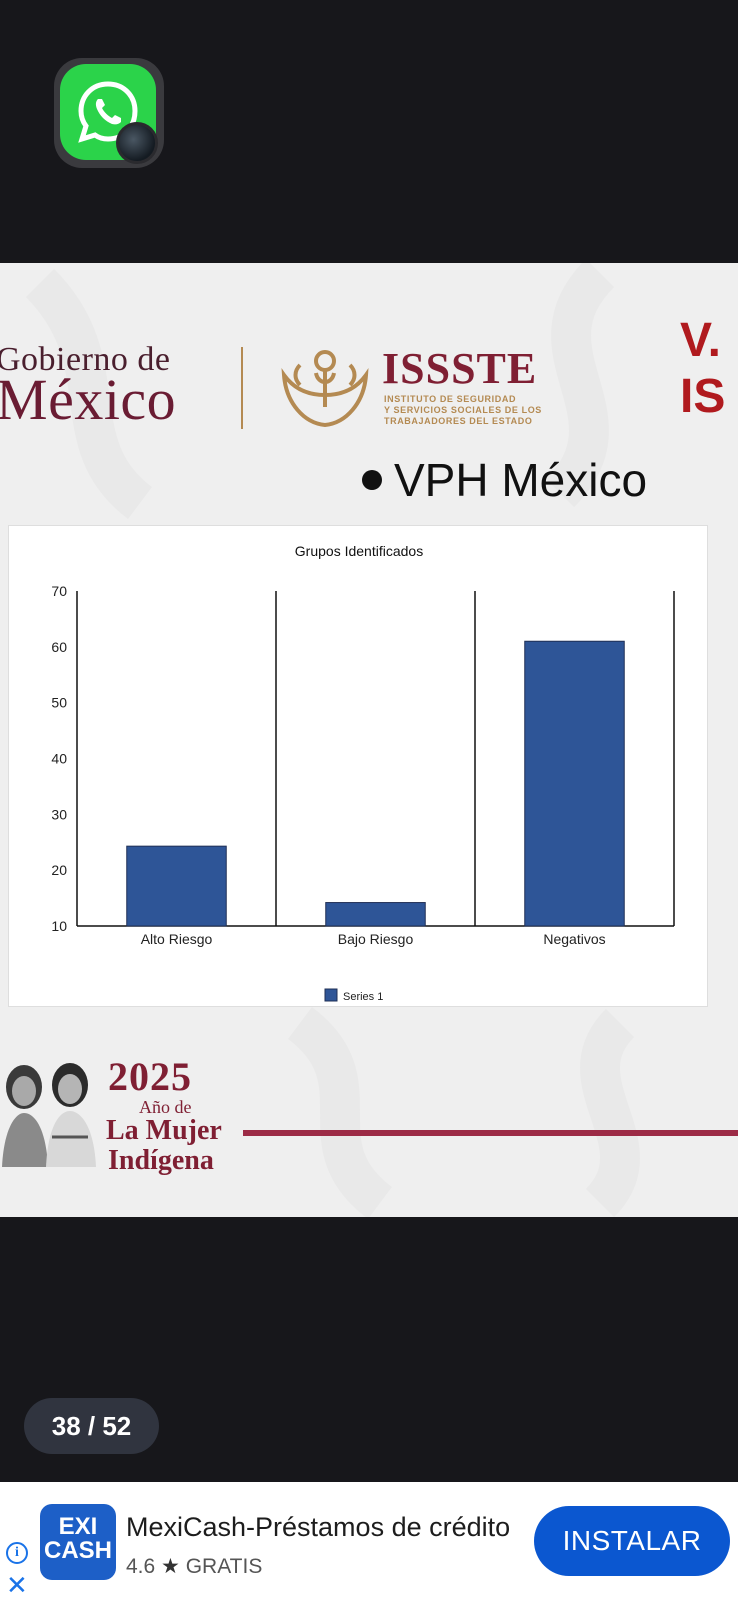 The image size is (738, 1600). What do you see at coordinates (165, 1107) in the screenshot?
I see `footer-line1: Año de` at bounding box center [165, 1107].